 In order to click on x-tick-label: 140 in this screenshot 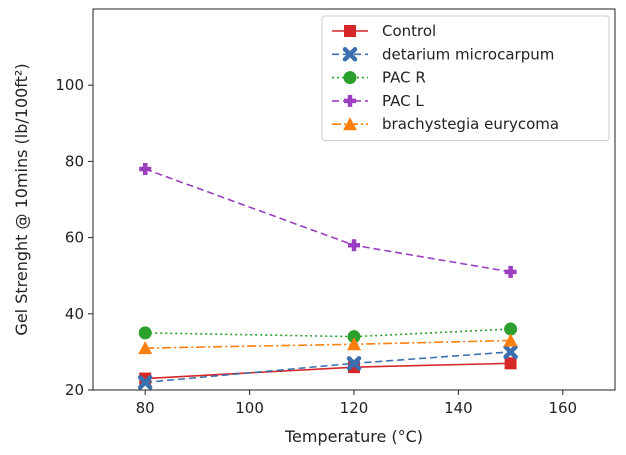, I will do `click(458, 408)`.